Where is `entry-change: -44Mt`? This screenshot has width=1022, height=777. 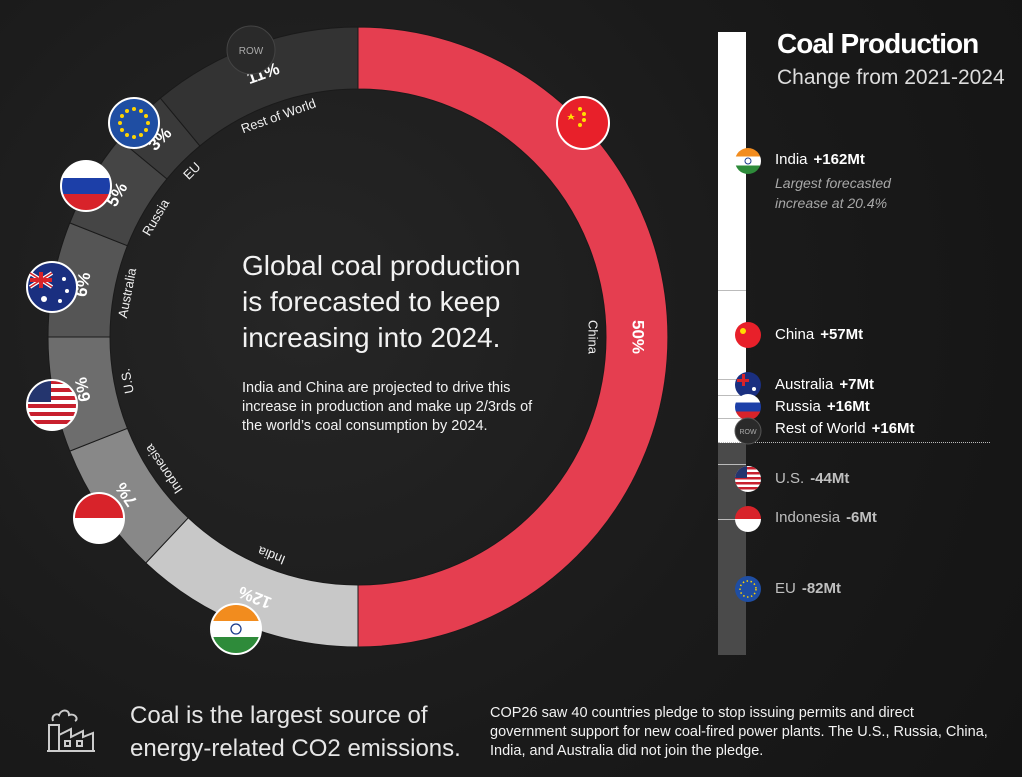 entry-change: -44Mt is located at coordinates (830, 478).